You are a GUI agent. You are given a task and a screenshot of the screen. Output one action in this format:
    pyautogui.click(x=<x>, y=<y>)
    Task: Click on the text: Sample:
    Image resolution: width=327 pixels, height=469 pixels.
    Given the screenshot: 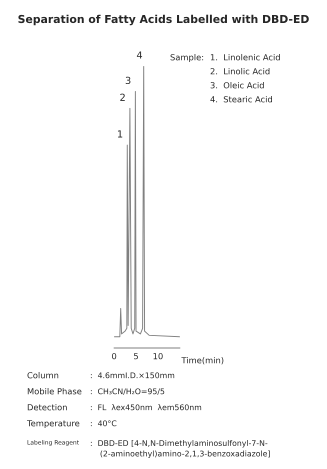 What is the action you would take?
    pyautogui.click(x=187, y=58)
    